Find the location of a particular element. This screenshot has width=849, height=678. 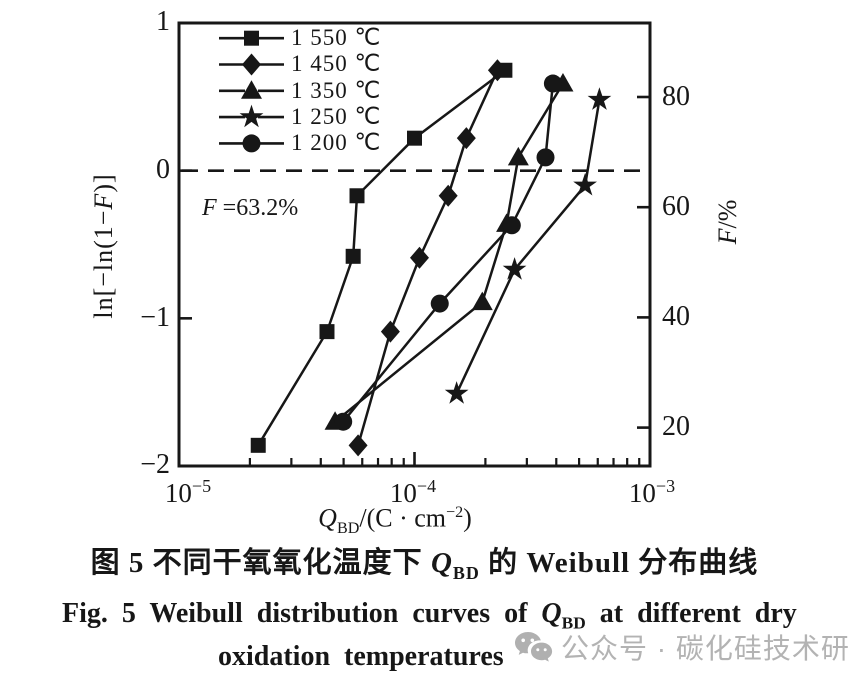

caption-english-line2: oxidation temperatures is located at coordinates (361, 656).